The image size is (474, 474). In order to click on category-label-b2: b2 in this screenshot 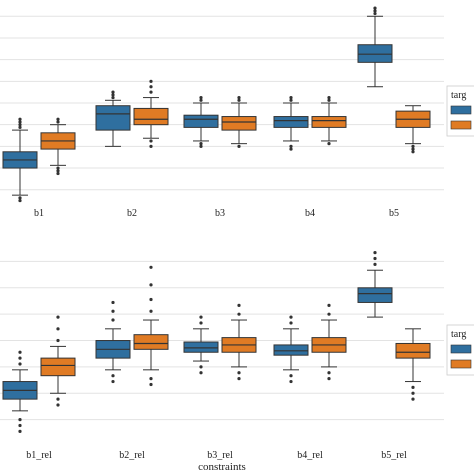, I will do `click(132, 213)`.